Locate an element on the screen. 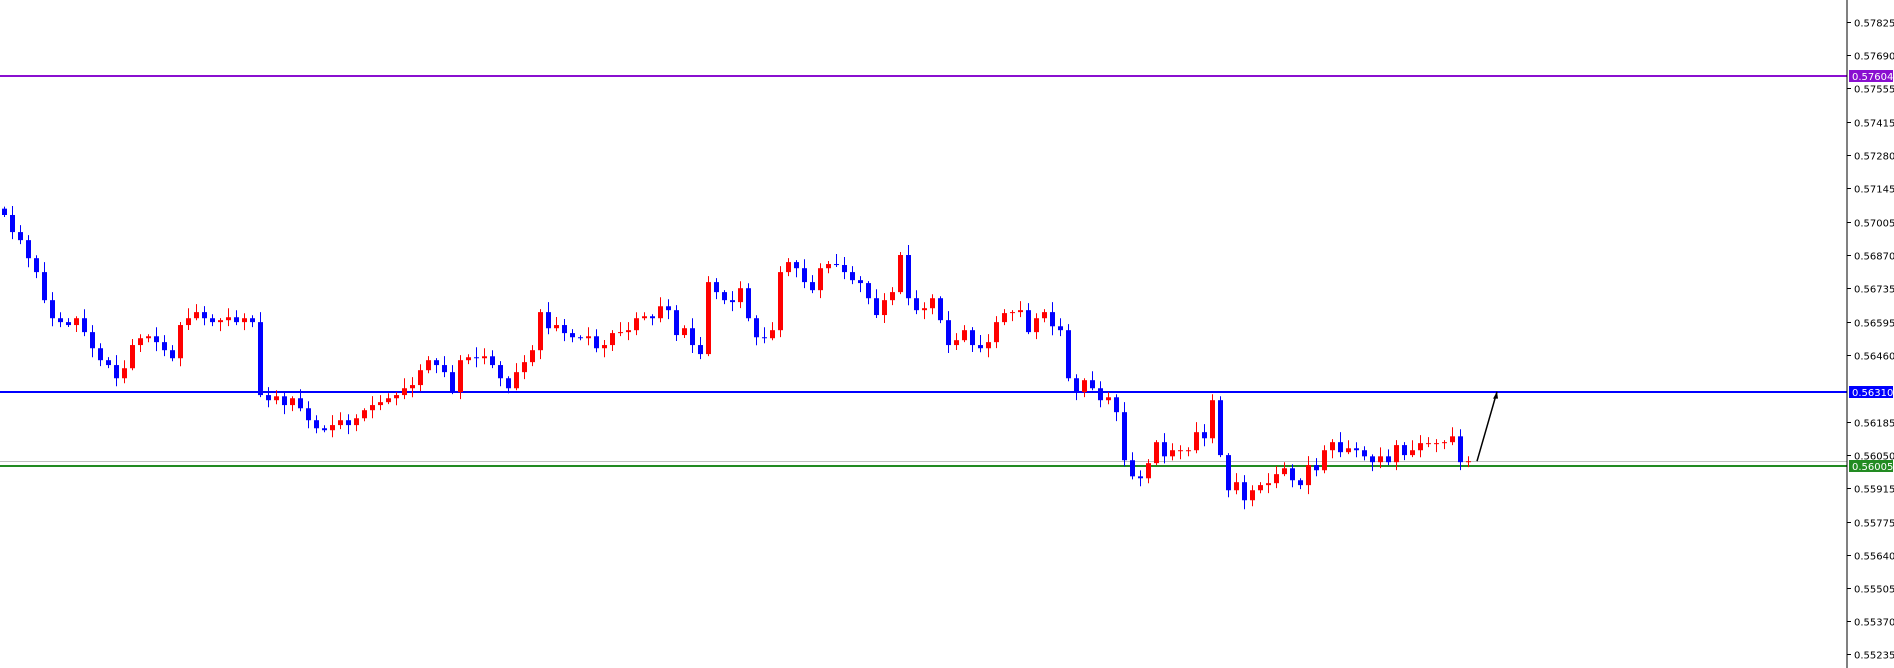 The image size is (1894, 668). axis-tick-label: 0.57555 is located at coordinates (1874, 90).